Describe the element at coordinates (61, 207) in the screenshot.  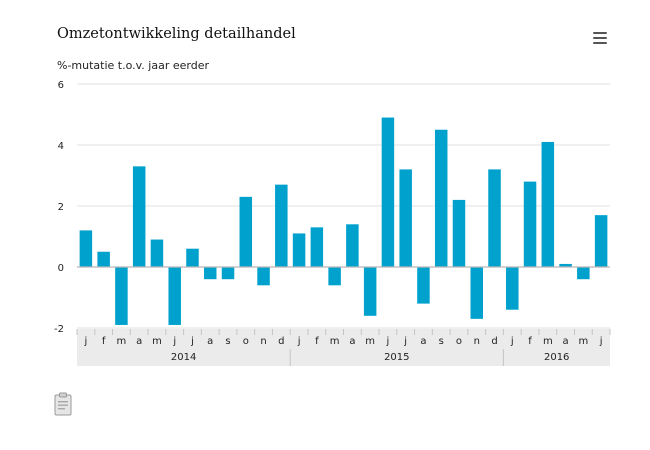
I see `y-tick-label: 2` at that location.